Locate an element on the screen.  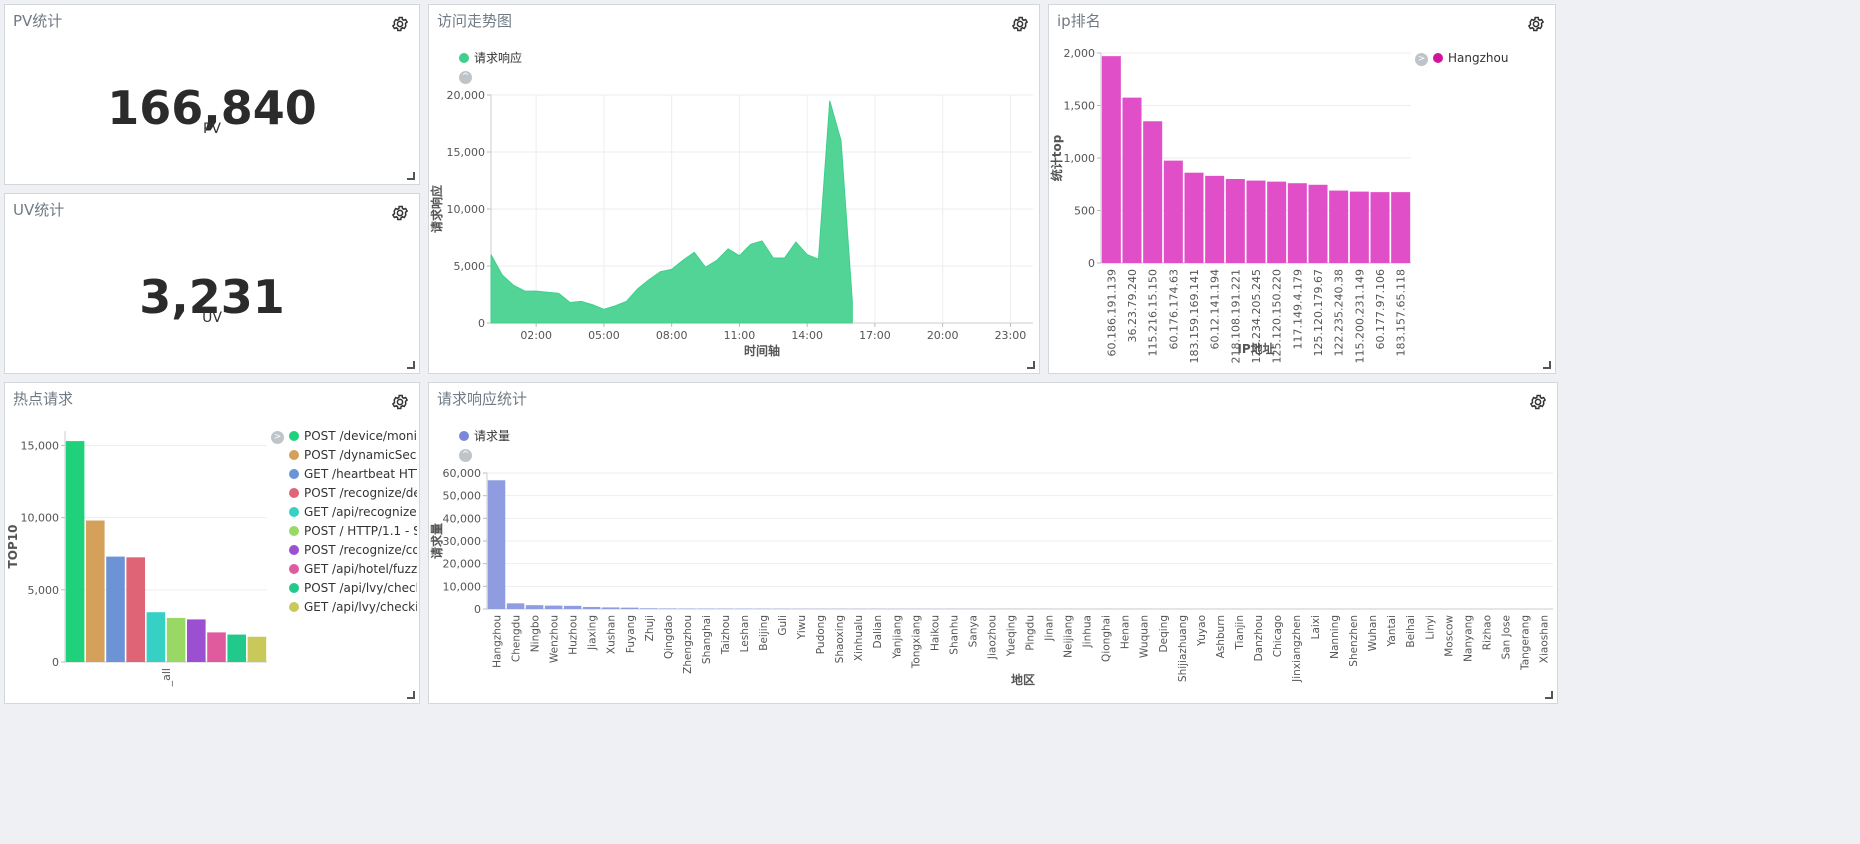
x-tick-label: Shijiazhuang is located at coordinates (1183, 648).